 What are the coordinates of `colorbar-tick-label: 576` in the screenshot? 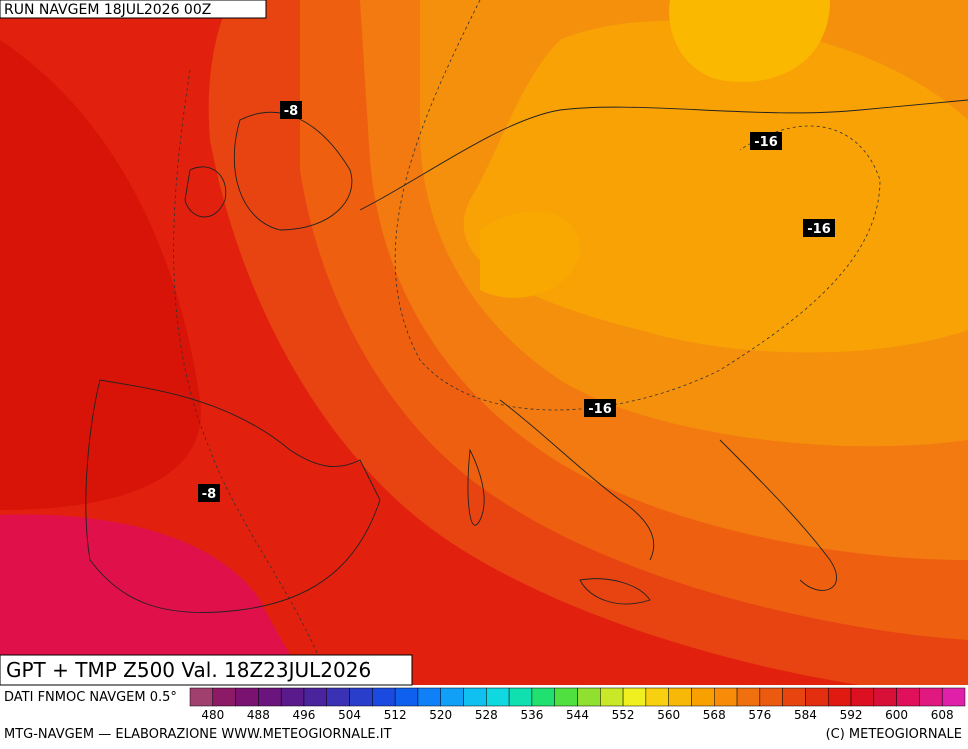 It's located at (759, 715).